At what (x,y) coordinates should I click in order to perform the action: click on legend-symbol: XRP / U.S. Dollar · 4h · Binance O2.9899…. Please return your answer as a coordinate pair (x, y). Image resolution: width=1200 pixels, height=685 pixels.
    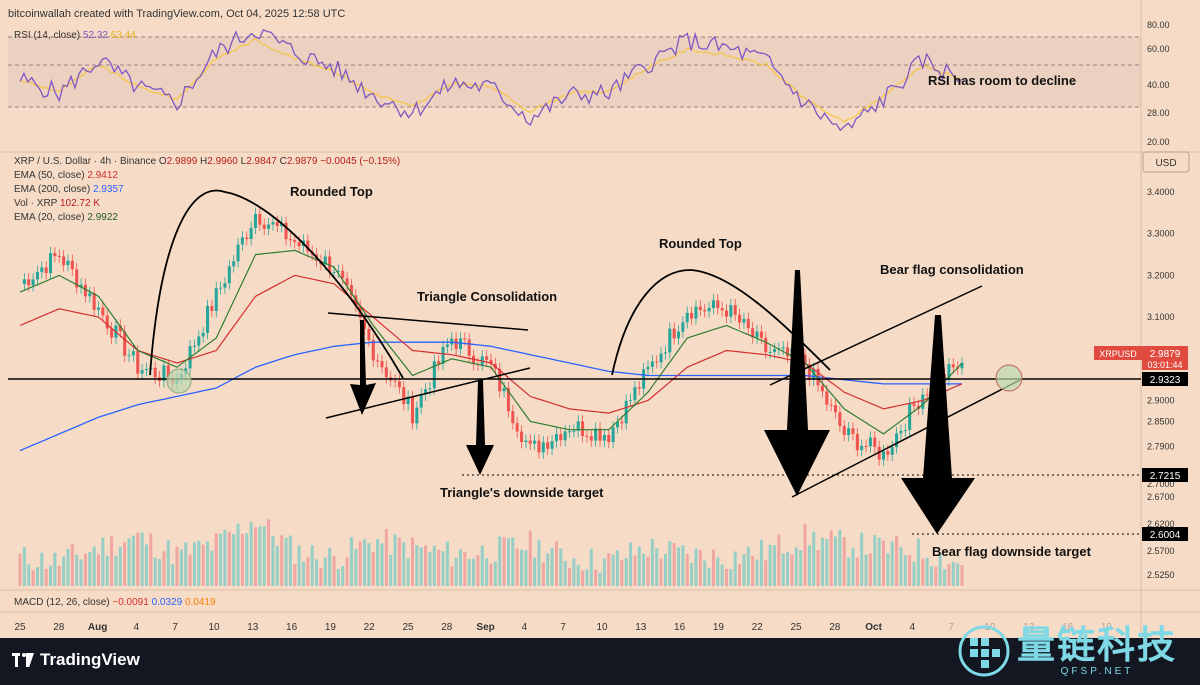
    Looking at the image, I should click on (207, 161).